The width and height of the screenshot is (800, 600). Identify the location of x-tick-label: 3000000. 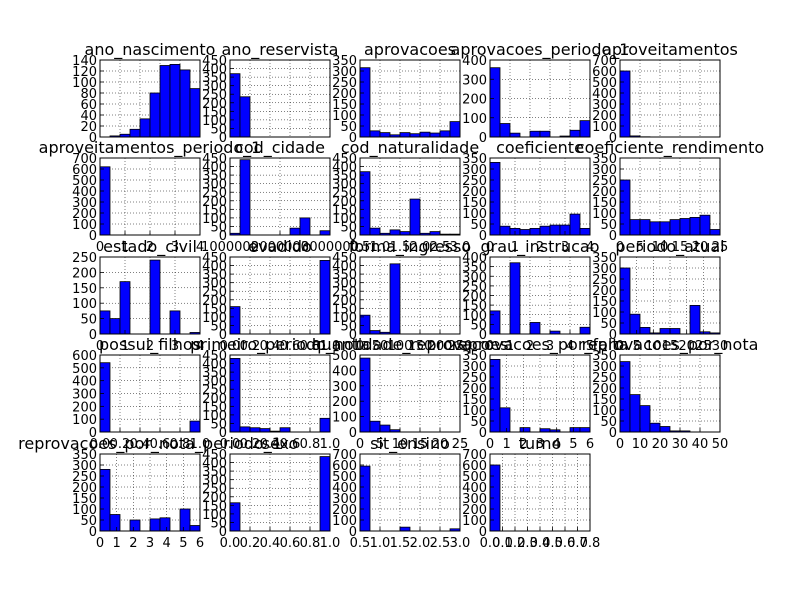
(330, 247).